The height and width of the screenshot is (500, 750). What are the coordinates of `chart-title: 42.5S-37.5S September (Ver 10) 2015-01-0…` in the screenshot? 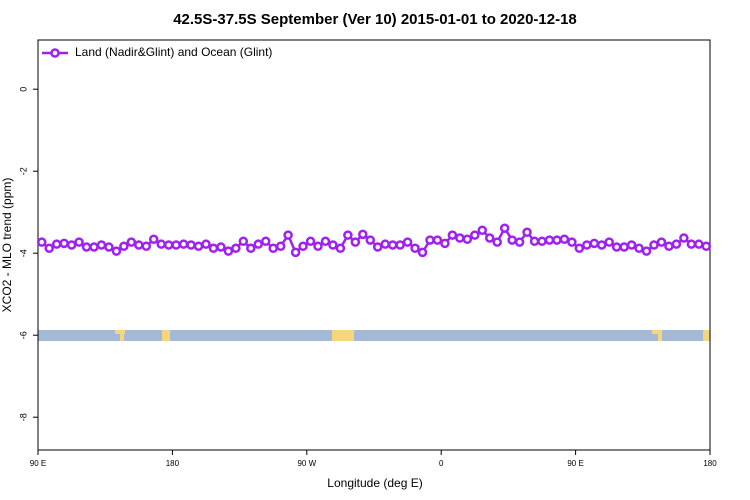 It's located at (375, 19).